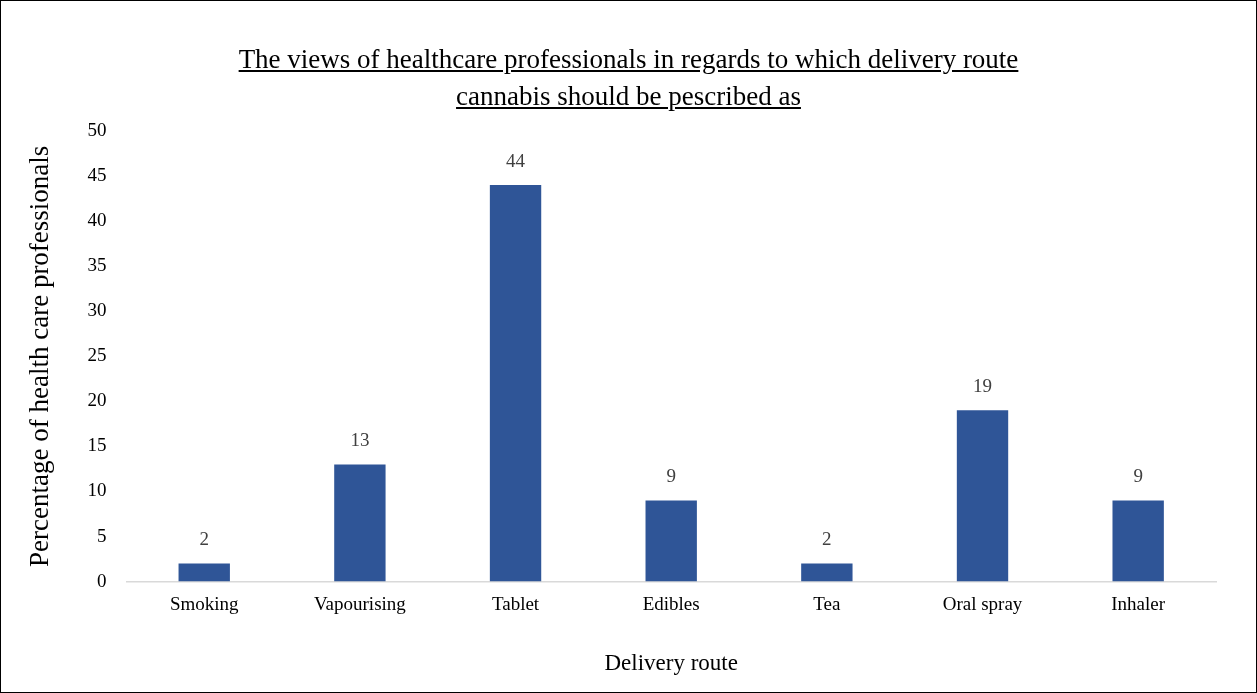 This screenshot has width=1257, height=693. Describe the element at coordinates (360, 439) in the screenshot. I see `data-label: 13` at that location.